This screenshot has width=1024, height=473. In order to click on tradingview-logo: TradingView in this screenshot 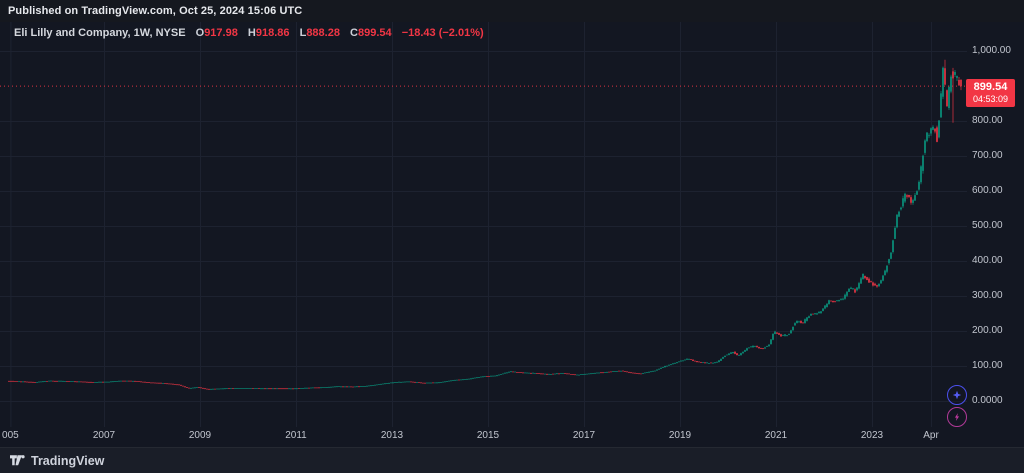, I will do `click(57, 461)`.